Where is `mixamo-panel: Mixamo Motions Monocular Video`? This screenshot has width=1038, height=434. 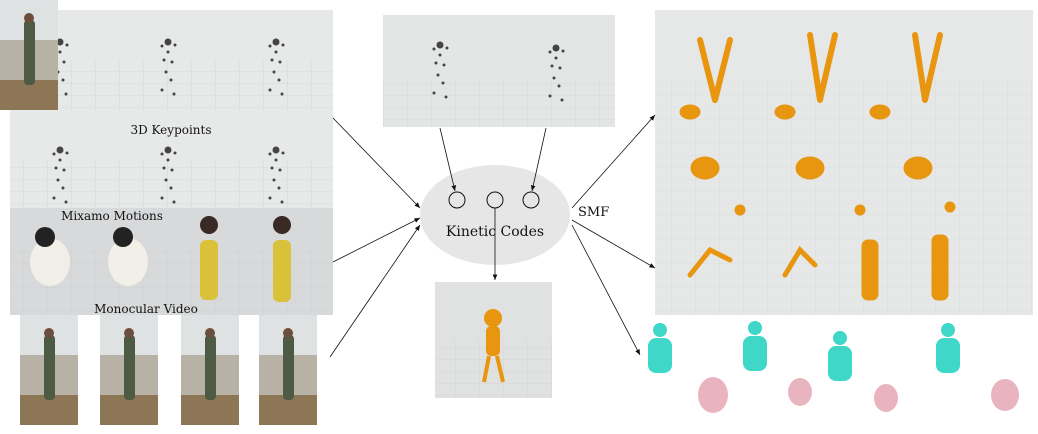
mixamo-panel: Mixamo Motions Monocular Video is located at coordinates (171, 262).